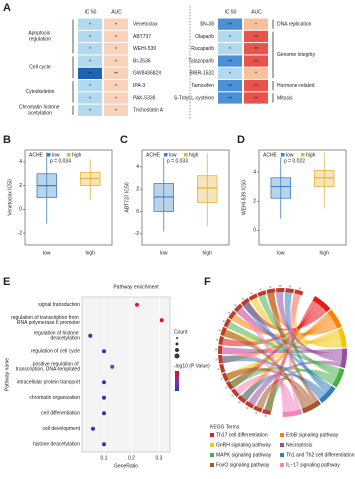 Image resolution: width=355 pixels, height=479 pixels. What do you see at coordinates (137, 189) in the screenshot?
I see `y-tick-label: 2` at bounding box center [137, 189].